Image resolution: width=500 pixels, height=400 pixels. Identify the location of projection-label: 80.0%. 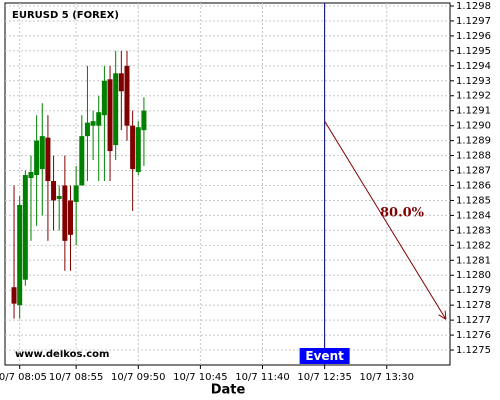
(402, 213).